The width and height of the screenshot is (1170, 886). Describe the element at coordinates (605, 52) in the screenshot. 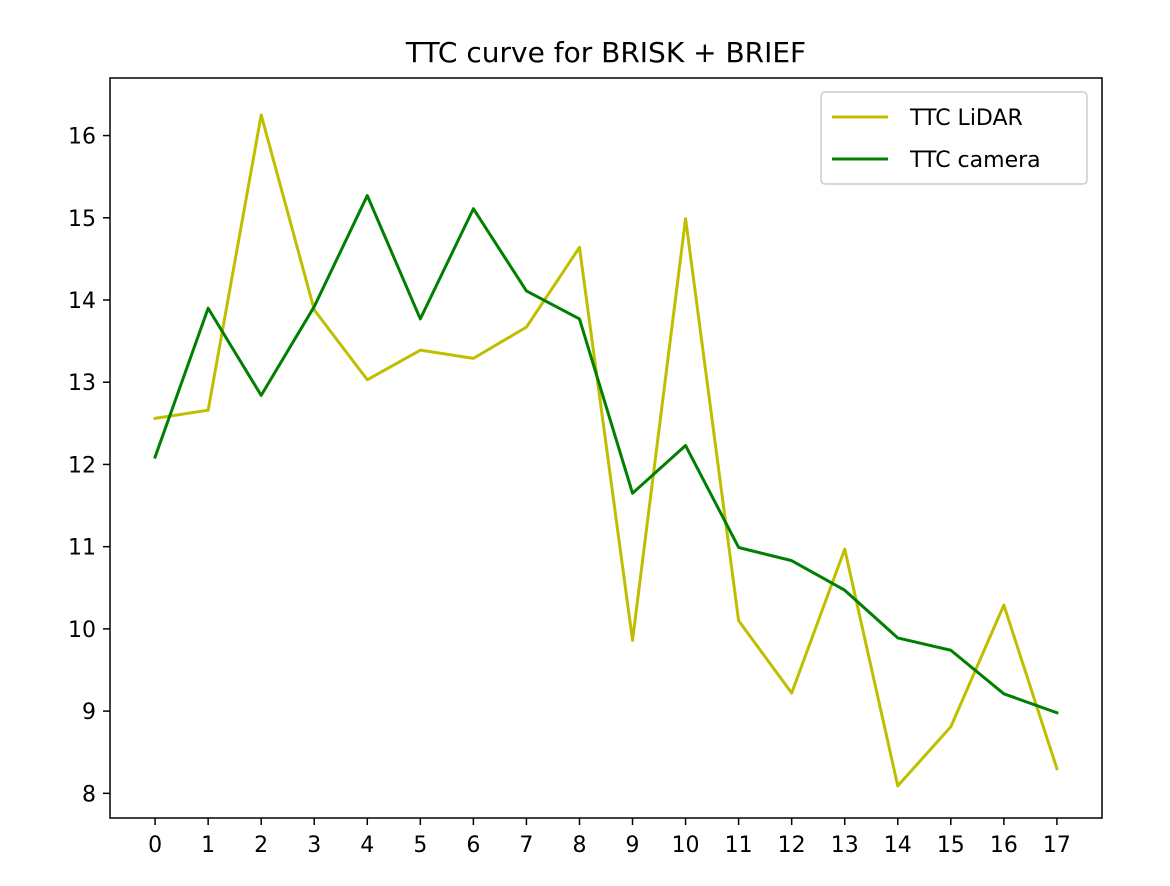

I see `chart-title: TTC curve for BRISK + BRIEF` at that location.